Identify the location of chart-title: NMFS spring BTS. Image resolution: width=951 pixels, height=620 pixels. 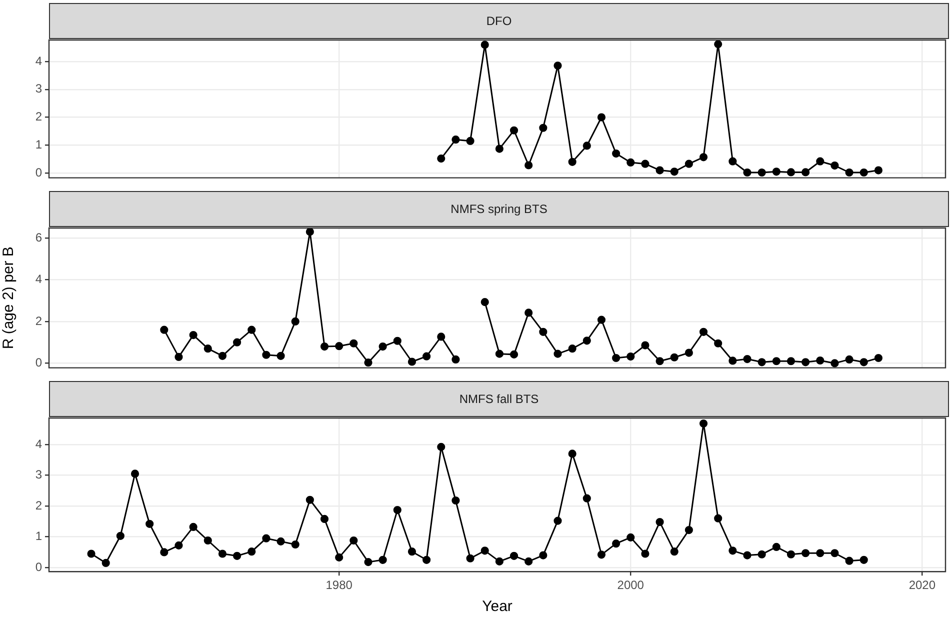
(499, 209).